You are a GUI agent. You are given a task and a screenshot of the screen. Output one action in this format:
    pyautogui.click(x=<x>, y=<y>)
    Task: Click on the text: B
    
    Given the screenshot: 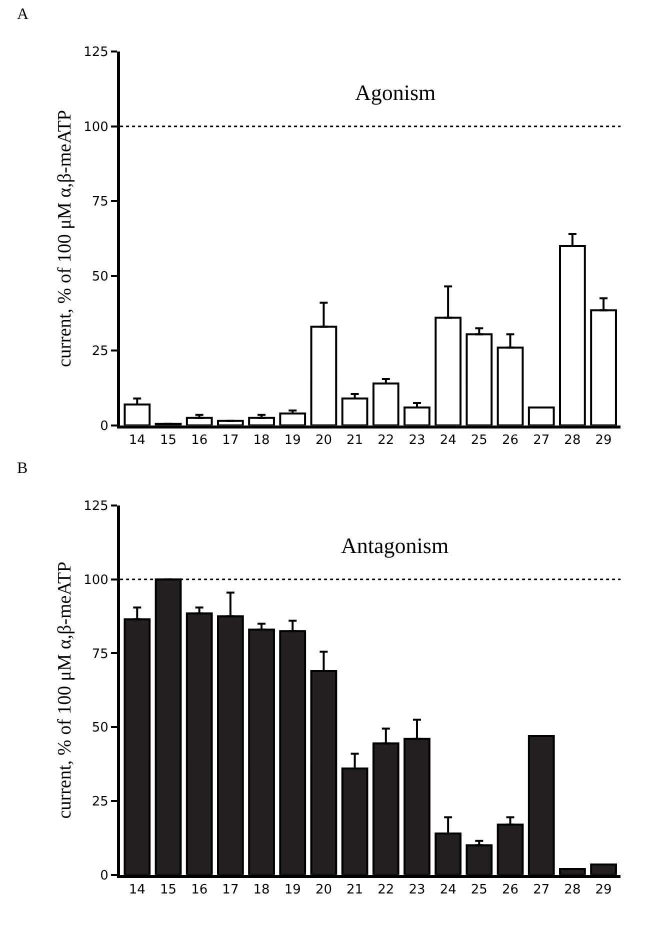 What is the action you would take?
    pyautogui.click(x=22, y=468)
    